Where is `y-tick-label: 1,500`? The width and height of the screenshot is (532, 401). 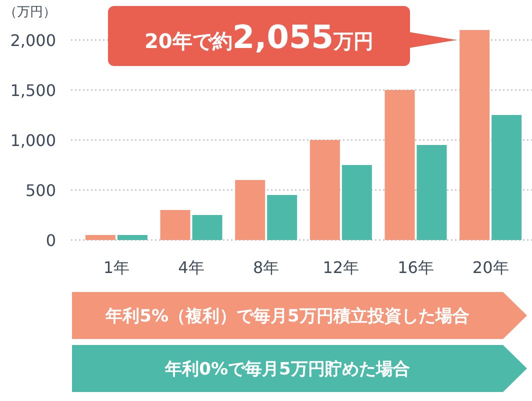 y-tick-label: 1,500 is located at coordinates (33, 90).